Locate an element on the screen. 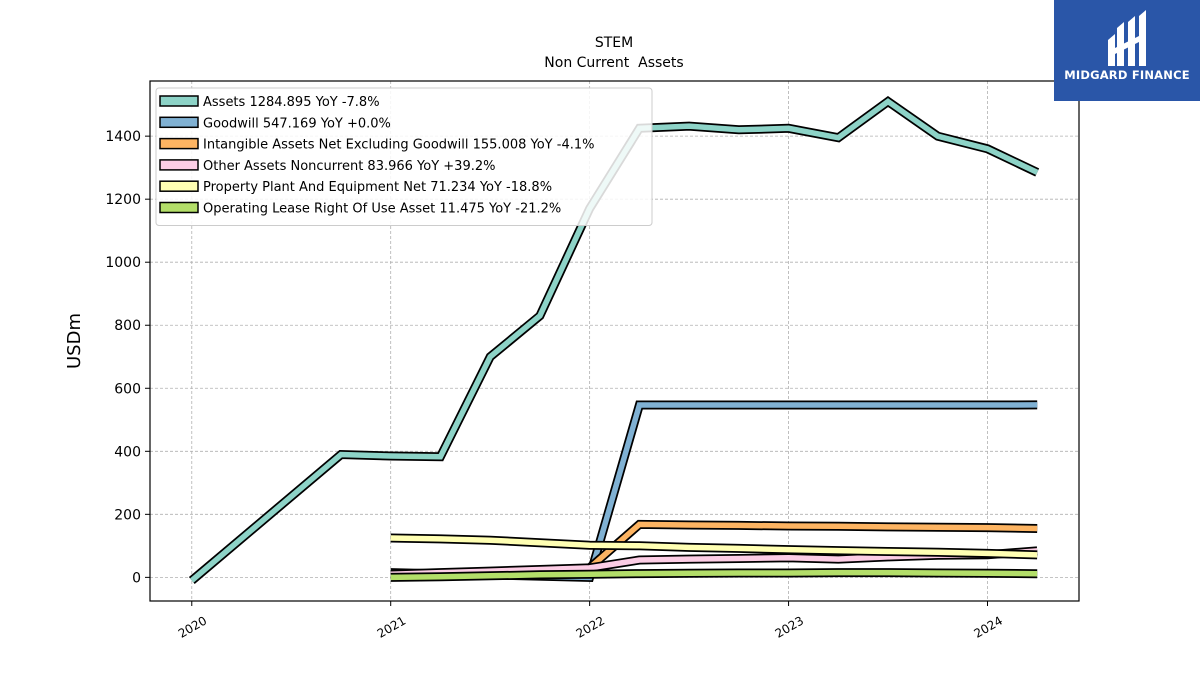 This screenshot has height=675, width=1200. y-tick-label: 0 is located at coordinates (136, 578).